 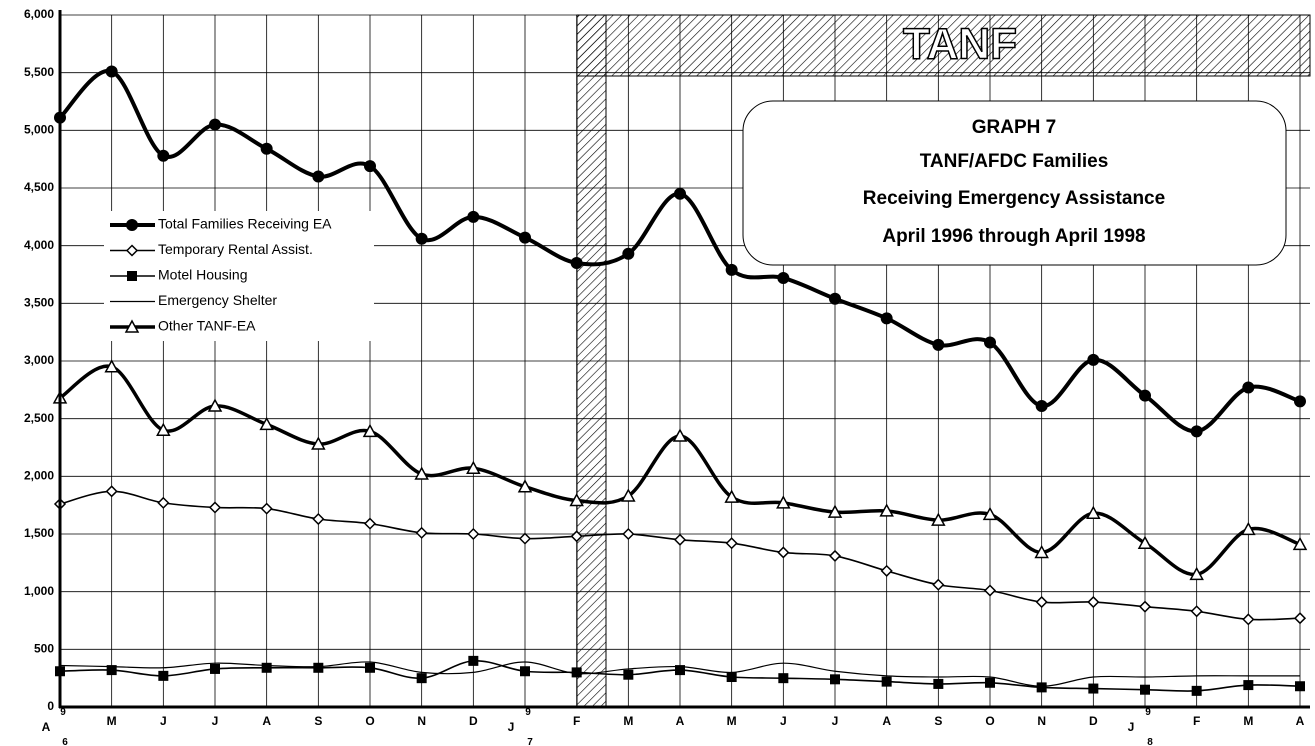 I want to click on y-tick-label: 4,000, so click(x=39, y=245).